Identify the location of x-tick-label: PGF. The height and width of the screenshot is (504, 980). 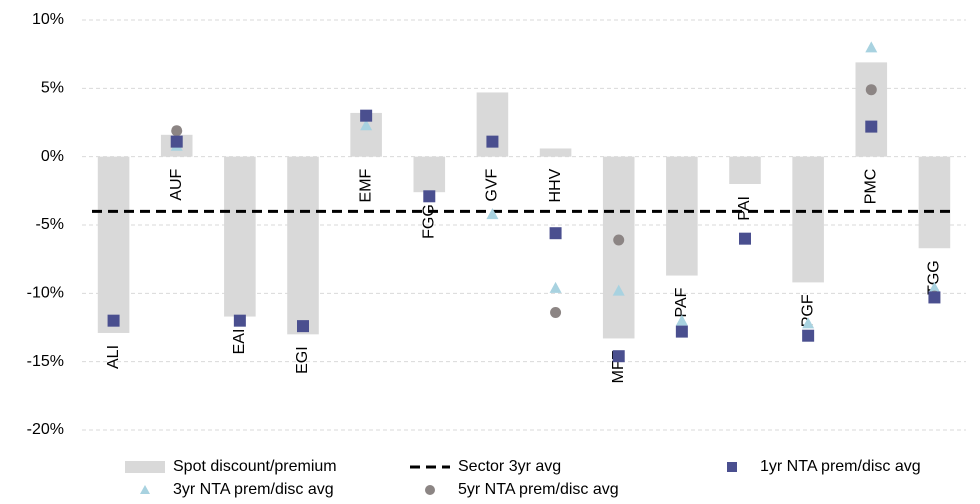
(807, 310).